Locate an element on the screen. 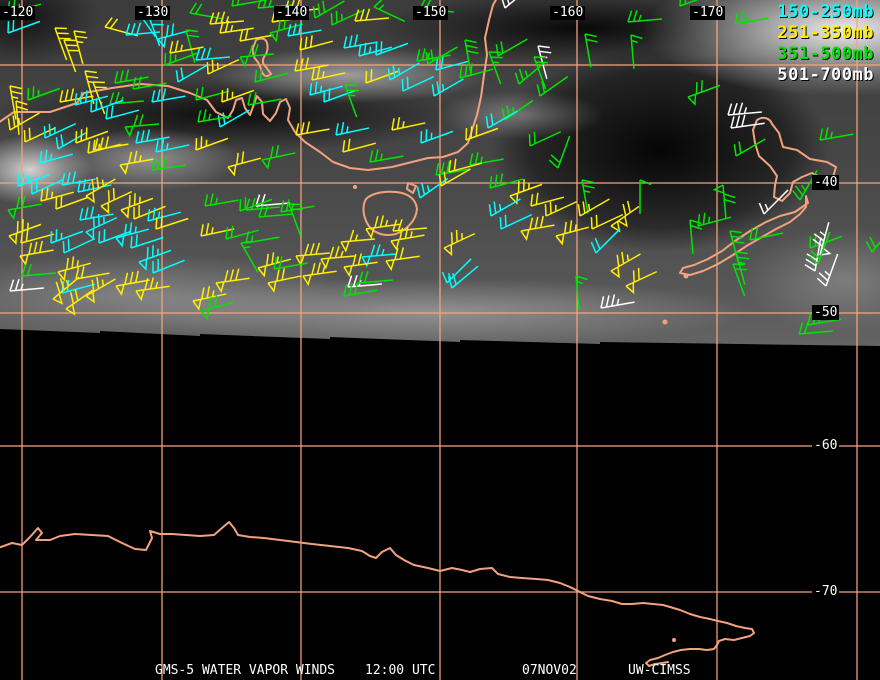  coastline-salt_lakes is located at coordinates (261, 57).